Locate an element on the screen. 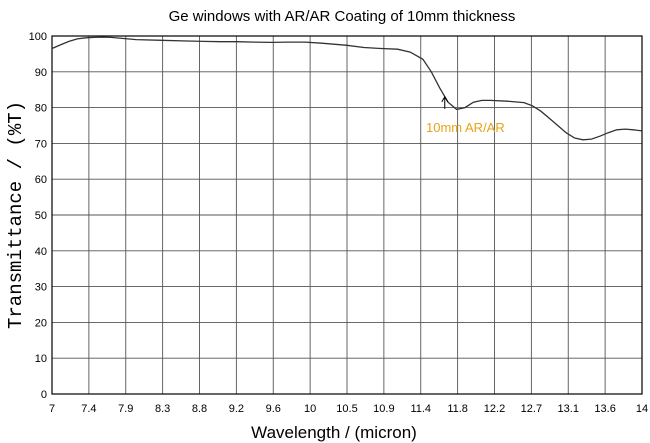  y-tick-label: 50 is located at coordinates (41, 216).